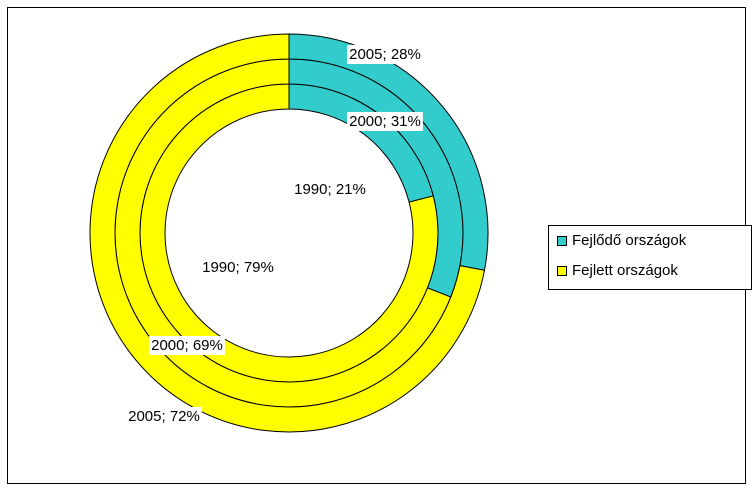 The height and width of the screenshot is (491, 753). Describe the element at coordinates (629, 240) in the screenshot. I see `legend-label: Fejlődő országok` at that location.